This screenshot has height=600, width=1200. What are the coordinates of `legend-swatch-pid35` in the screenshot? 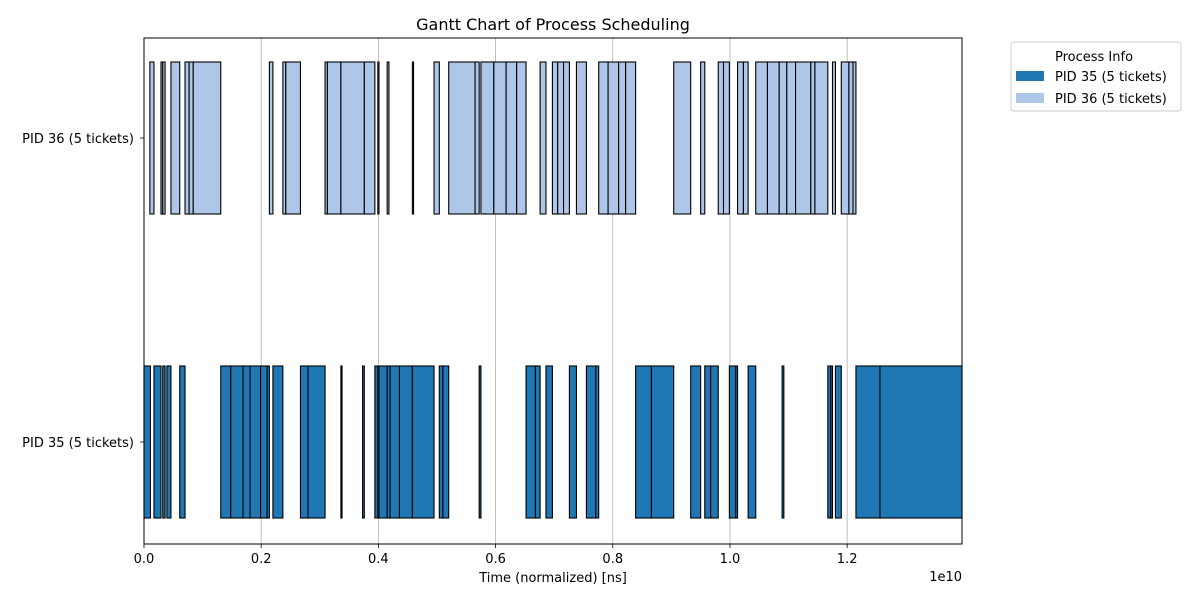 It's located at (1030, 76).